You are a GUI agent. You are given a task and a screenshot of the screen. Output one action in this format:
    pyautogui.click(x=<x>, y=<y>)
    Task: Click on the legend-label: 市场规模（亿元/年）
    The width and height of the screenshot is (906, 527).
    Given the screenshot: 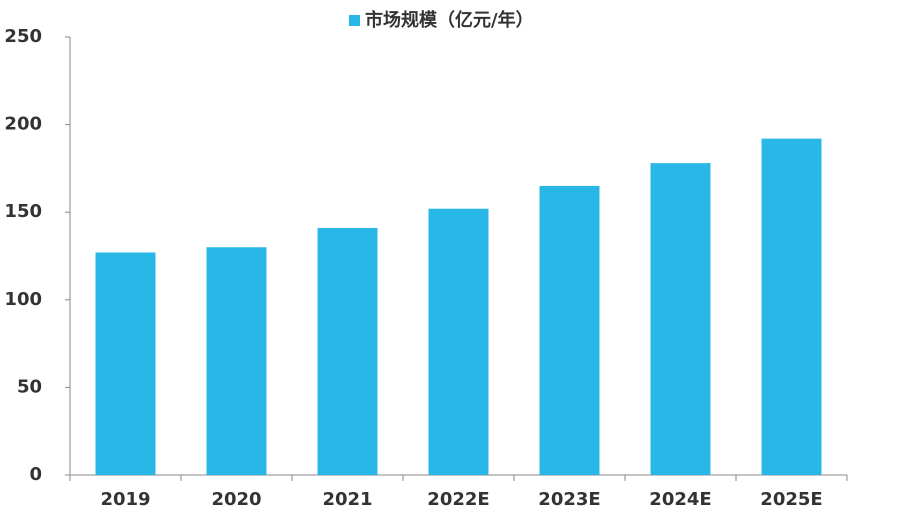 What is the action you would take?
    pyautogui.click(x=449, y=20)
    